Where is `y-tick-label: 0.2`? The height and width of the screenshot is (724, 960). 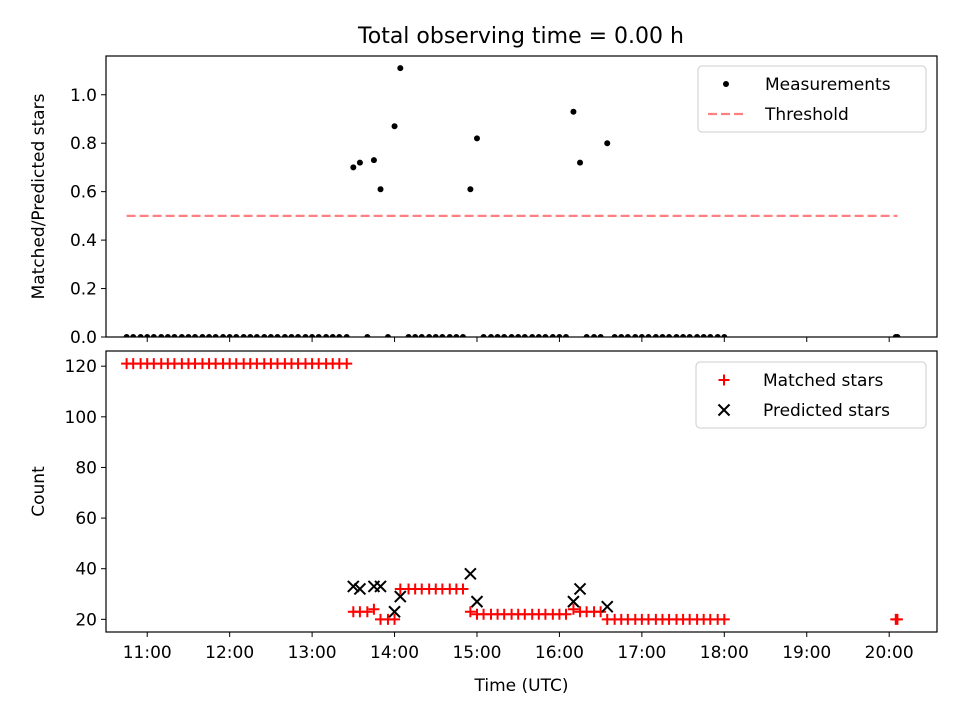 y-tick-label: 0.2 is located at coordinates (83, 290).